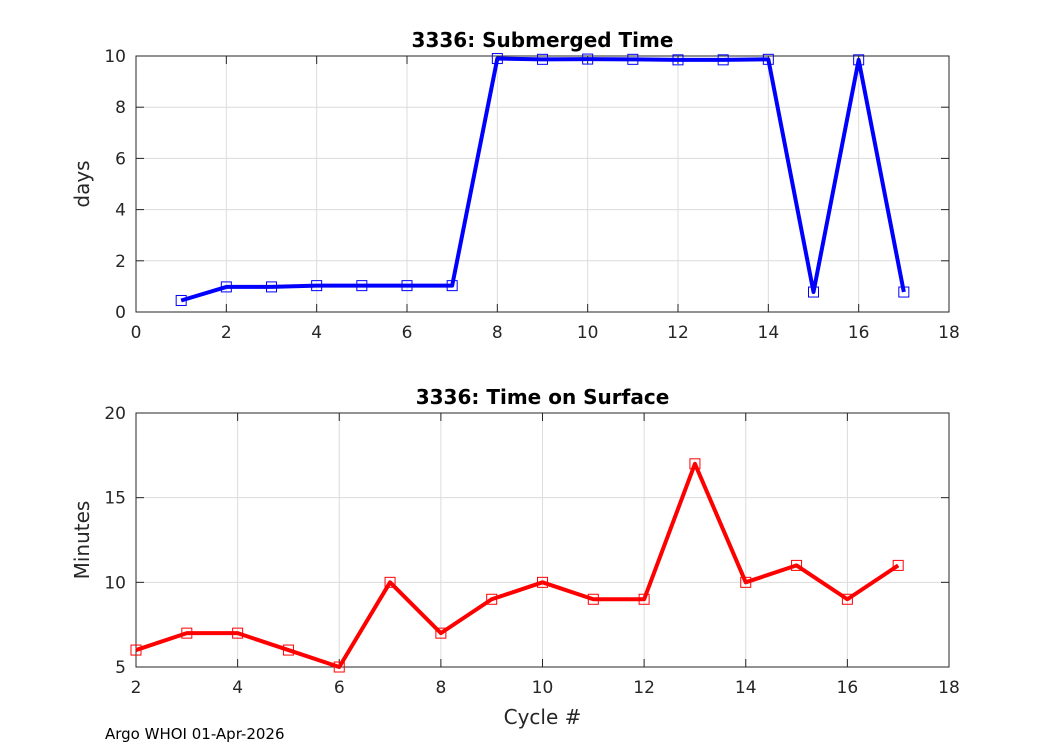  Describe the element at coordinates (120, 313) in the screenshot. I see `y-tick-label: 0` at that location.